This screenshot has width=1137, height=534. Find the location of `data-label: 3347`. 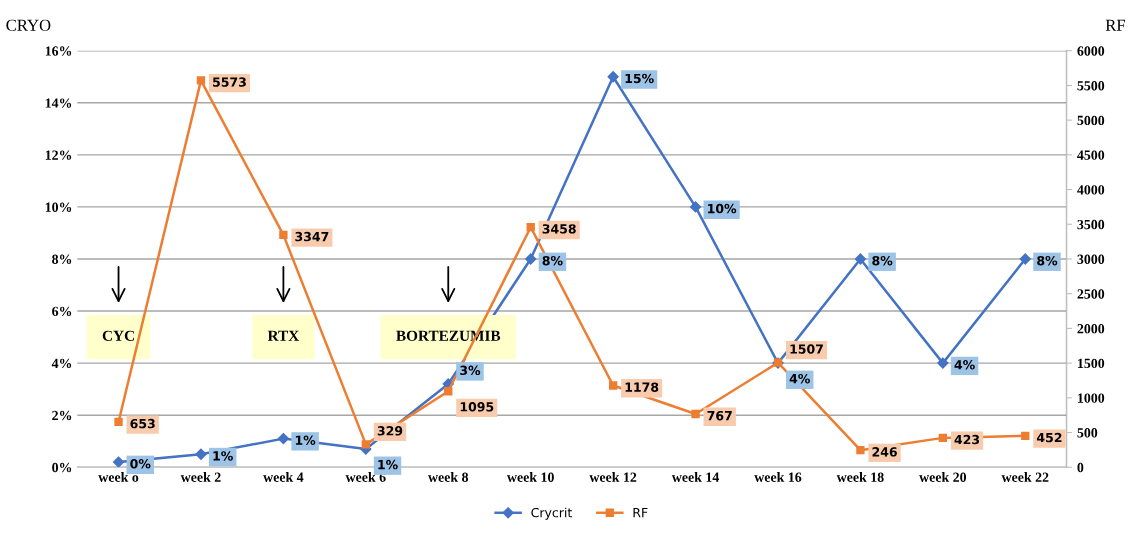

data-label: 3347 is located at coordinates (312, 236).